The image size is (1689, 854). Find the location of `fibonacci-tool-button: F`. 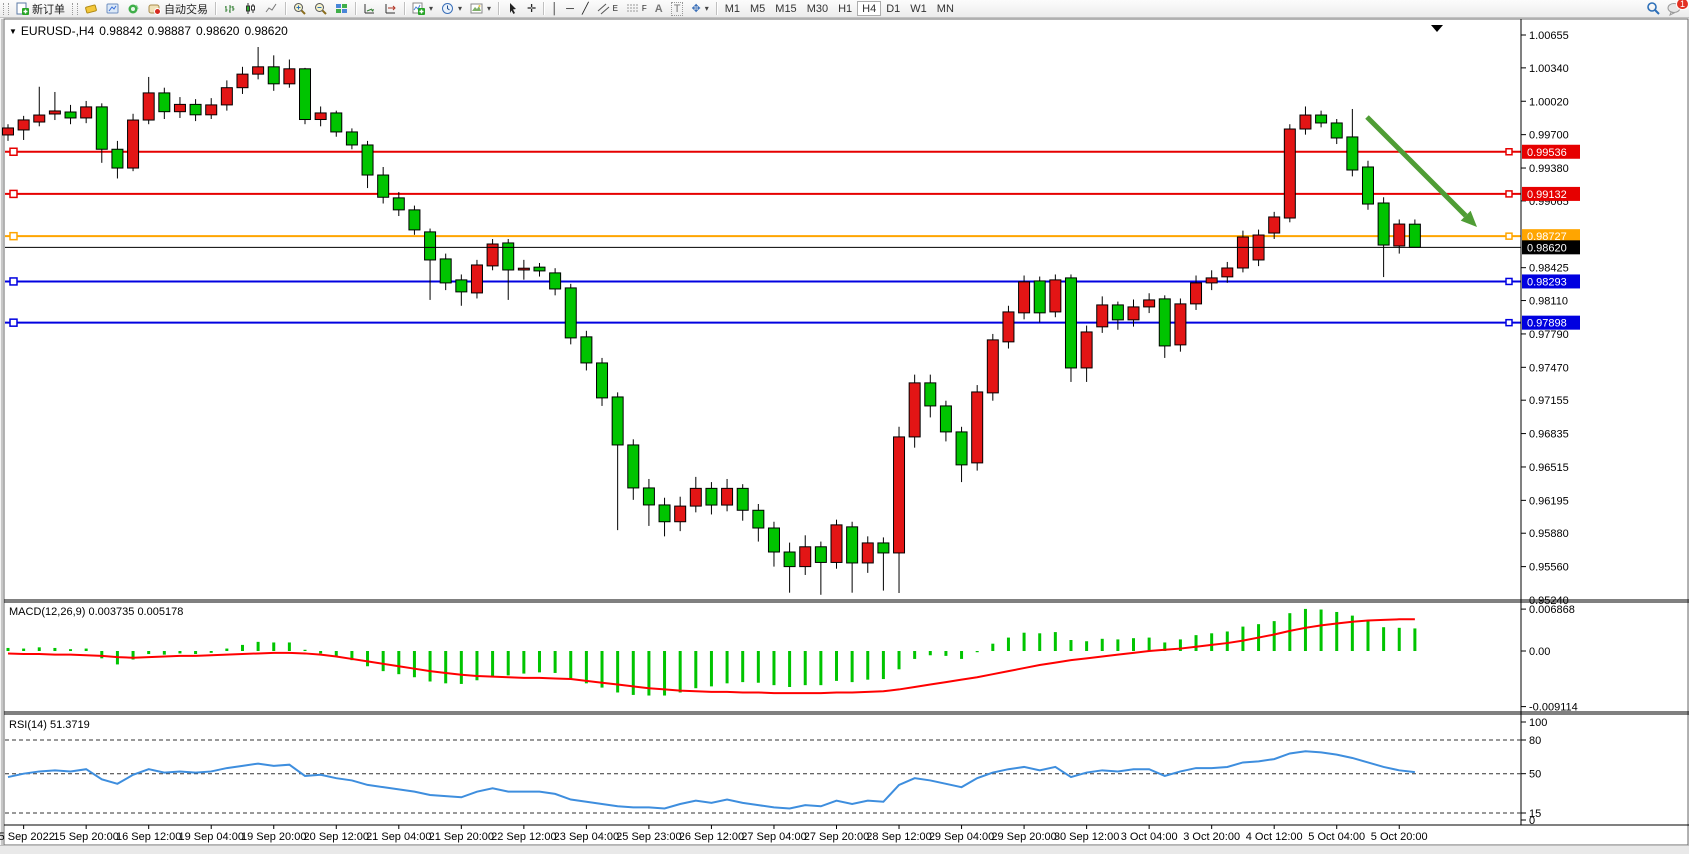

fibonacci-tool-button: F is located at coordinates (636, 8).